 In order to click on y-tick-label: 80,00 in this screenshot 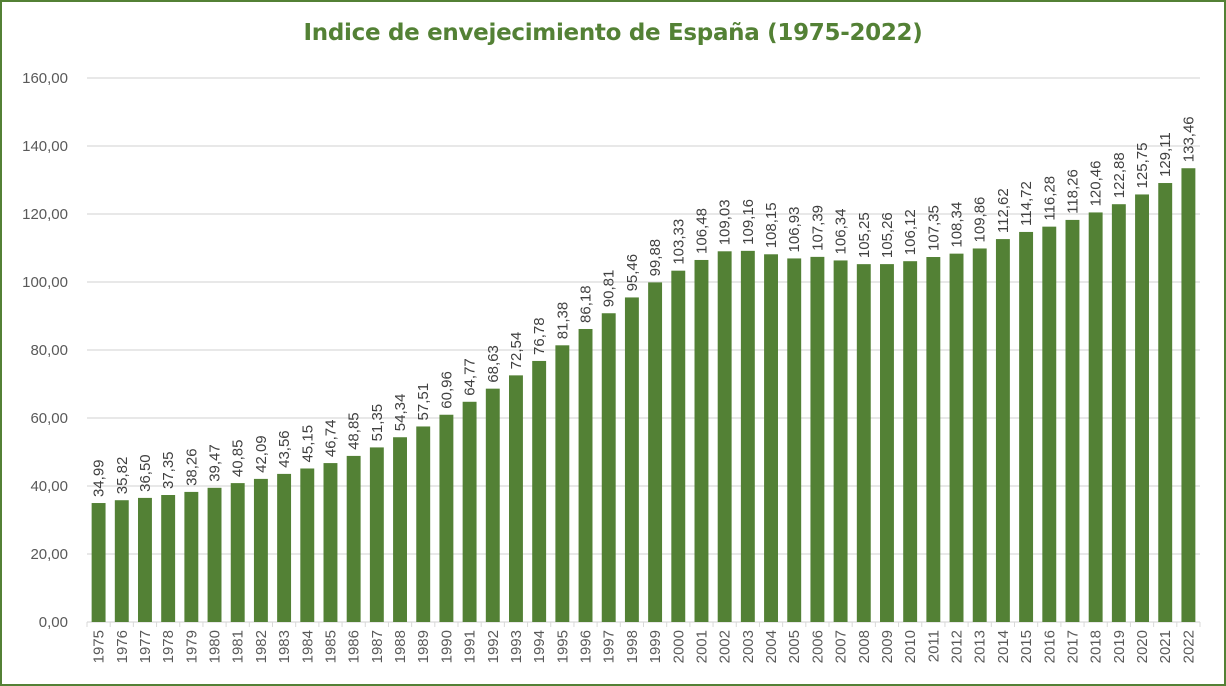, I will do `click(49, 350)`.